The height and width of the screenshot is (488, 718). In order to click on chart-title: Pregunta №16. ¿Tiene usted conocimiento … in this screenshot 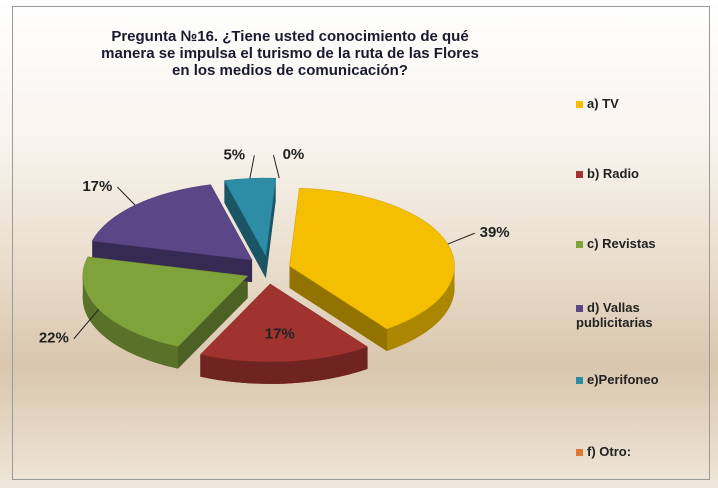, I will do `click(290, 53)`.